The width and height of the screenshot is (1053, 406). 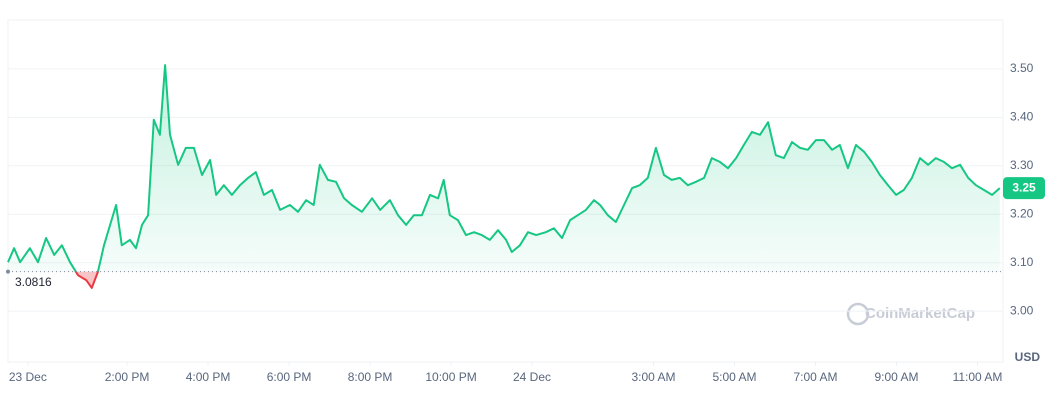 What do you see at coordinates (920, 313) in the screenshot?
I see `watermark: CoinMarketCap` at bounding box center [920, 313].